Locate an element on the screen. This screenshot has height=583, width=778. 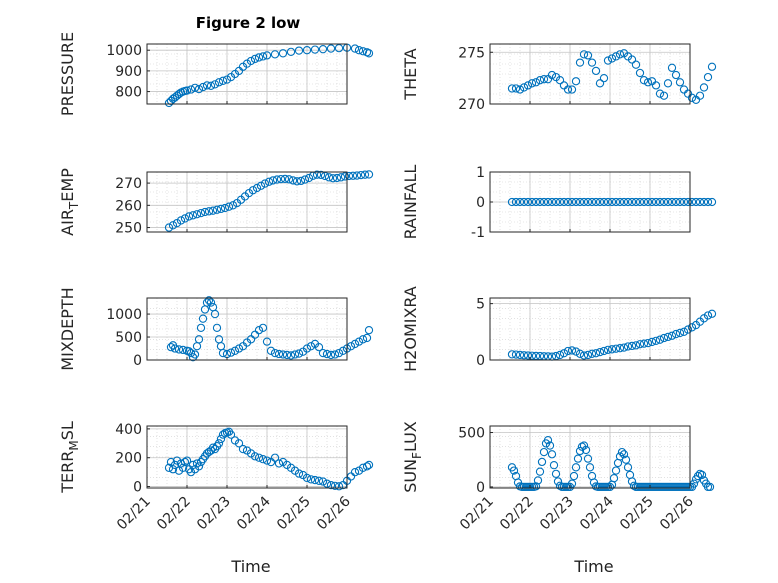
y-tick-label: 0 is located at coordinates (480, 488).